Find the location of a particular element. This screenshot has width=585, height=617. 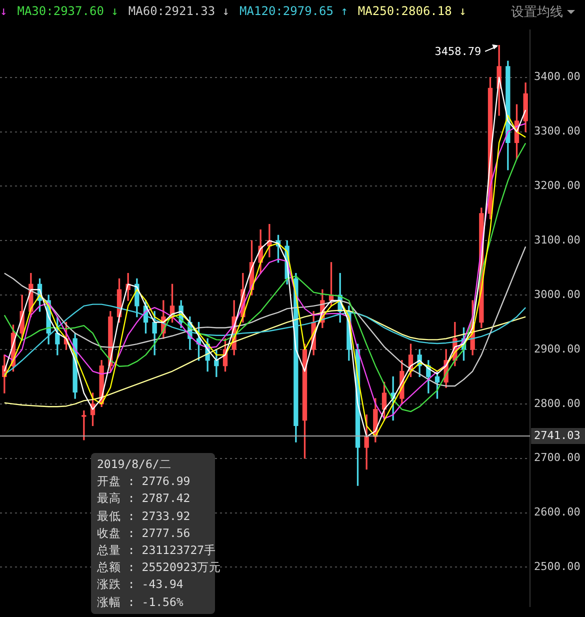

y-tick-label: 2700.00 is located at coordinates (557, 457).